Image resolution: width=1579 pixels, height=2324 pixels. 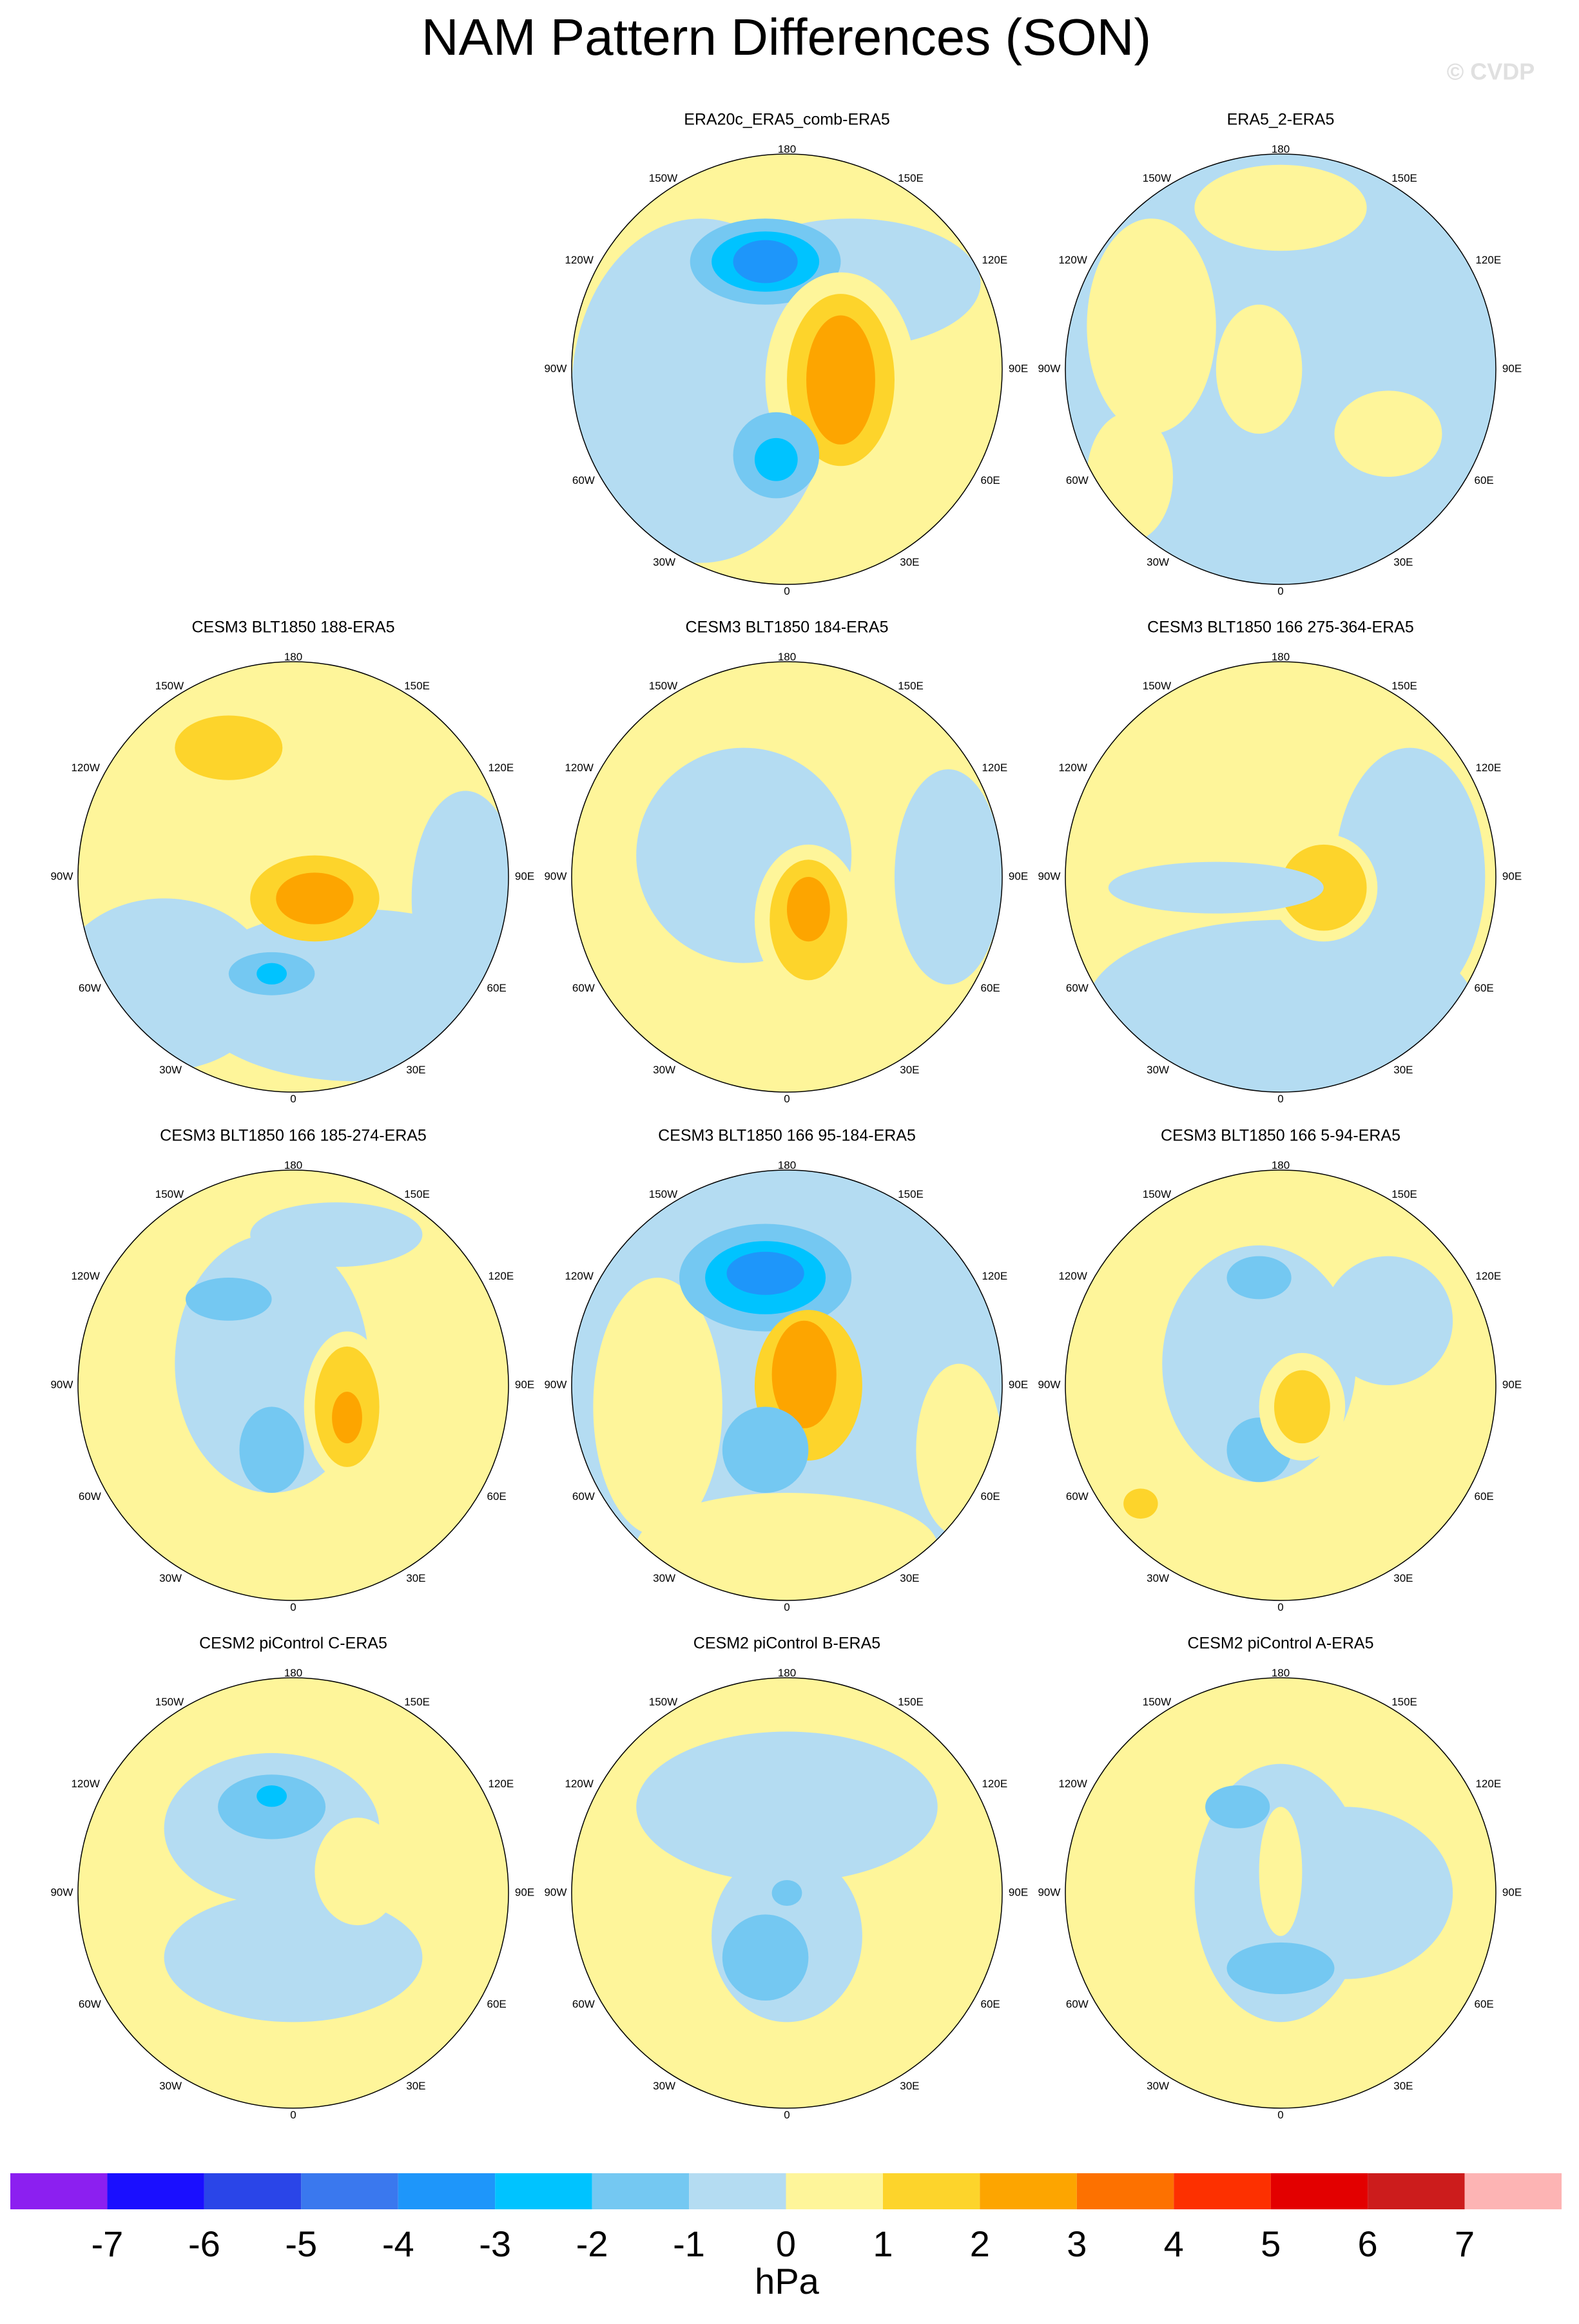 What do you see at coordinates (1077, 2243) in the screenshot?
I see `colorbar-tick-label: 3` at bounding box center [1077, 2243].